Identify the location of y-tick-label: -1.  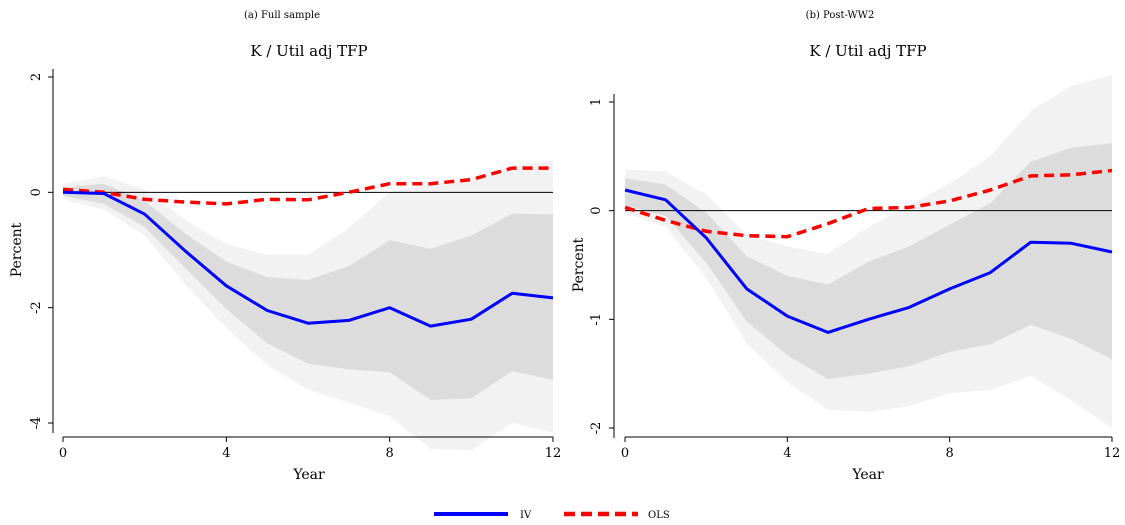
(596, 319).